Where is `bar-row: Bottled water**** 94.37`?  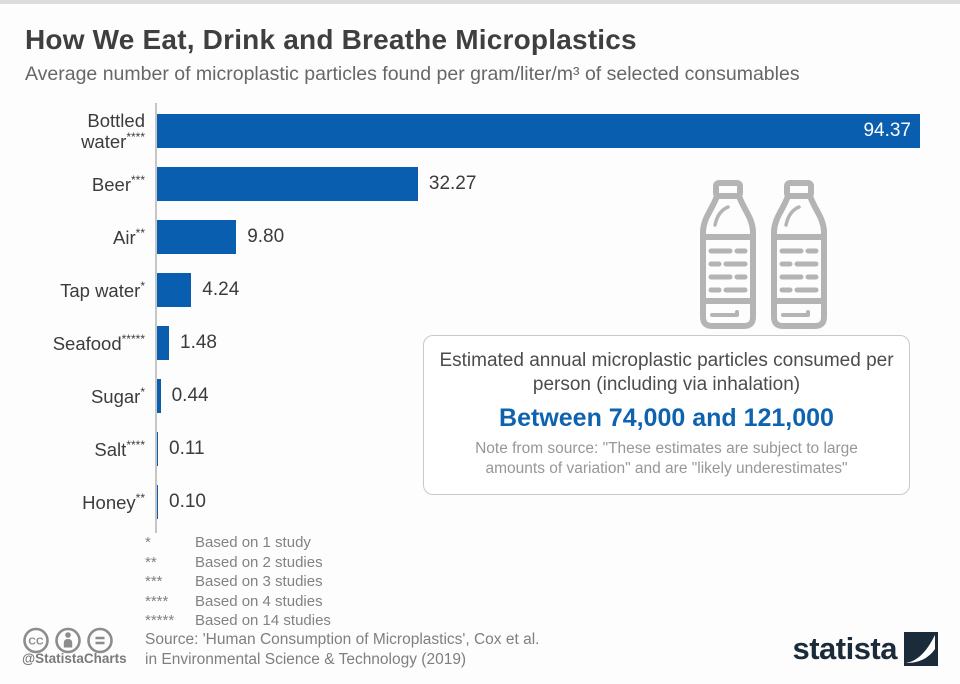 bar-row: Bottled water**** 94.37 is located at coordinates (480, 131).